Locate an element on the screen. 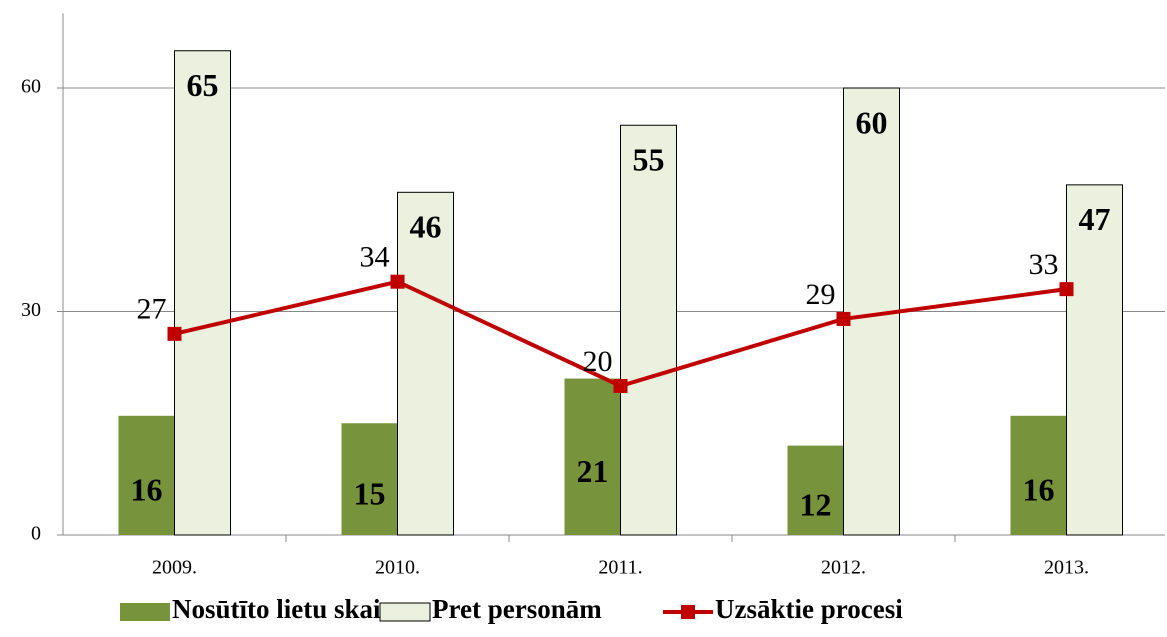 The image size is (1167, 637). data-label: 29 is located at coordinates (821, 294).